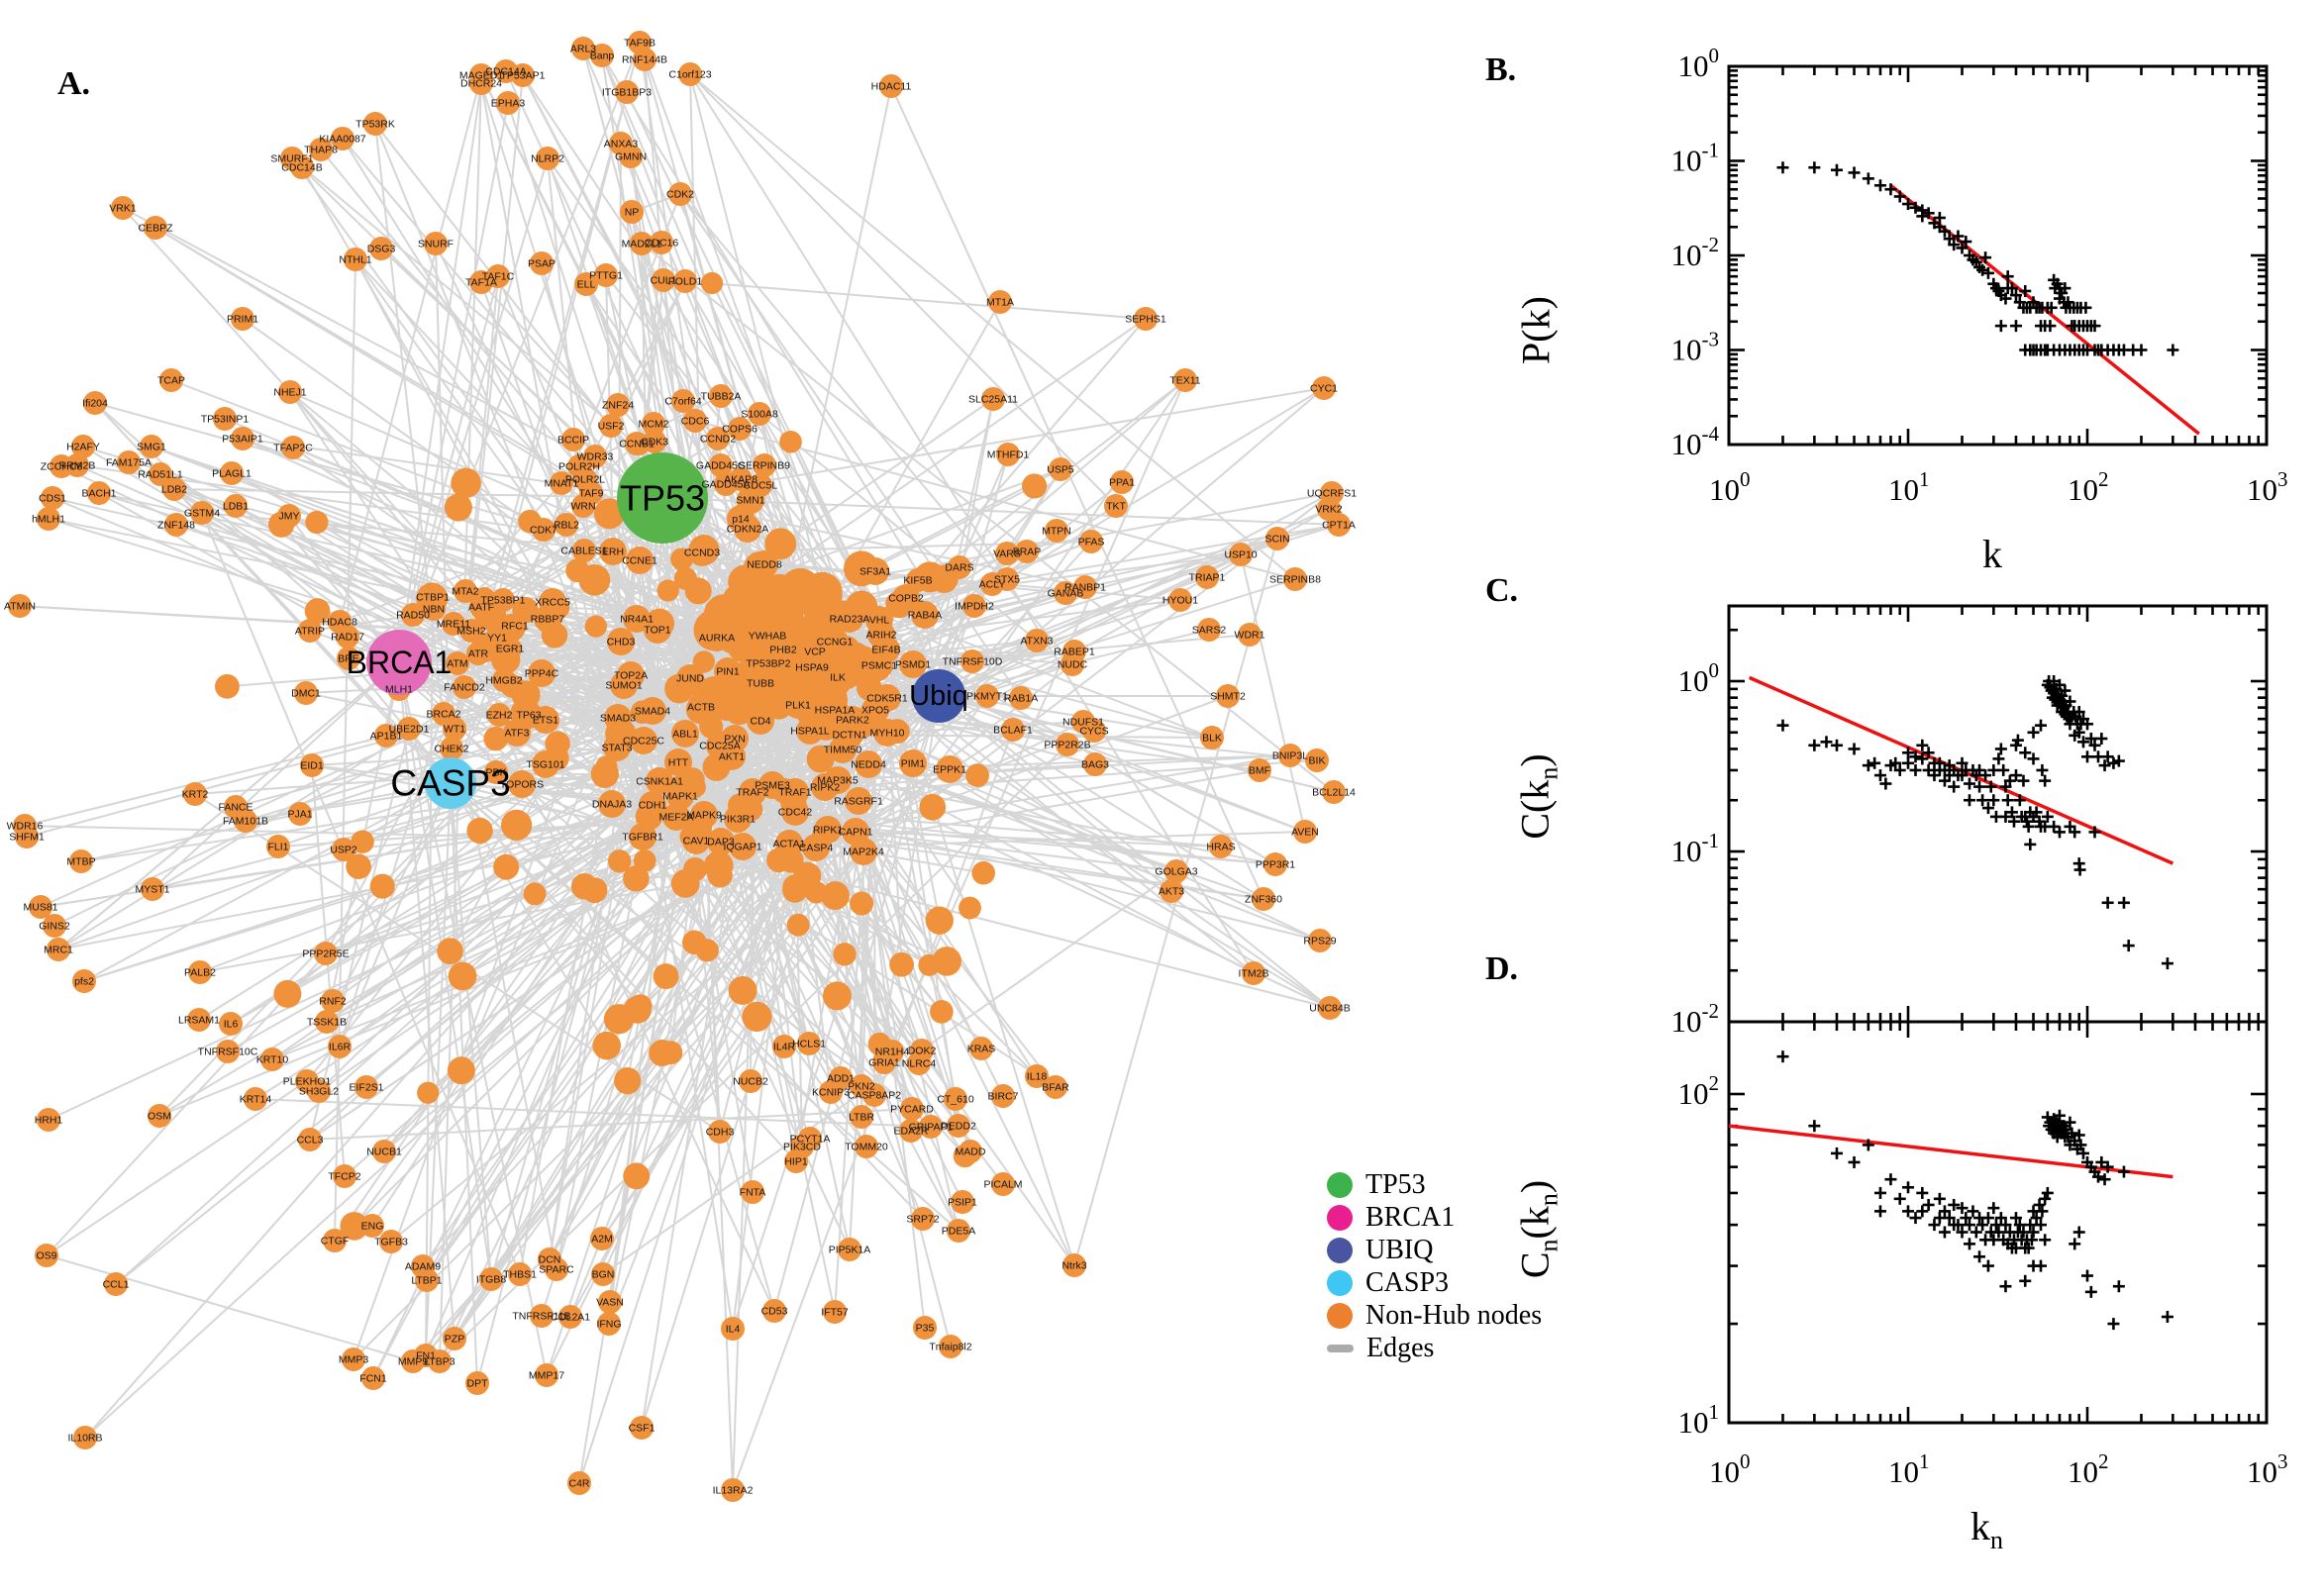  Describe the element at coordinates (478, 654) in the screenshot. I see `network-node-label: ATR` at that location.